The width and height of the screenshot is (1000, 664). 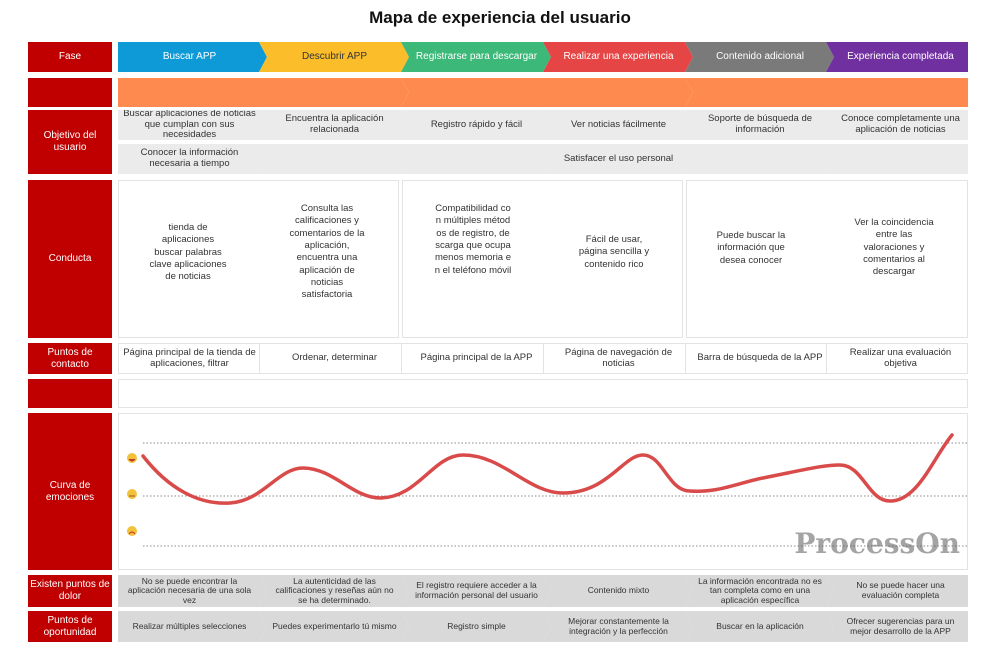 I want to click on blank-row, so click(x=543, y=393).